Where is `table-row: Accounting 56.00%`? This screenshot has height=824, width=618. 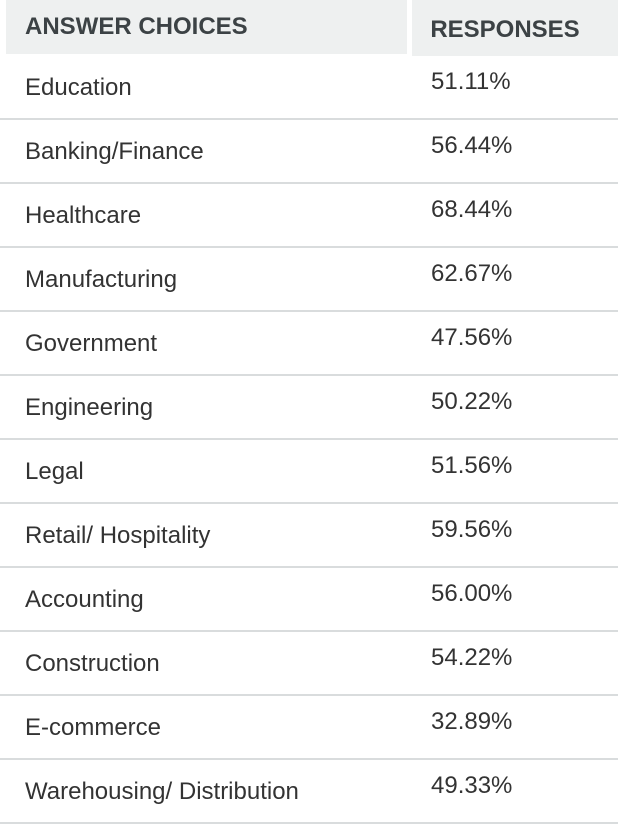 table-row: Accounting 56.00% is located at coordinates (309, 600).